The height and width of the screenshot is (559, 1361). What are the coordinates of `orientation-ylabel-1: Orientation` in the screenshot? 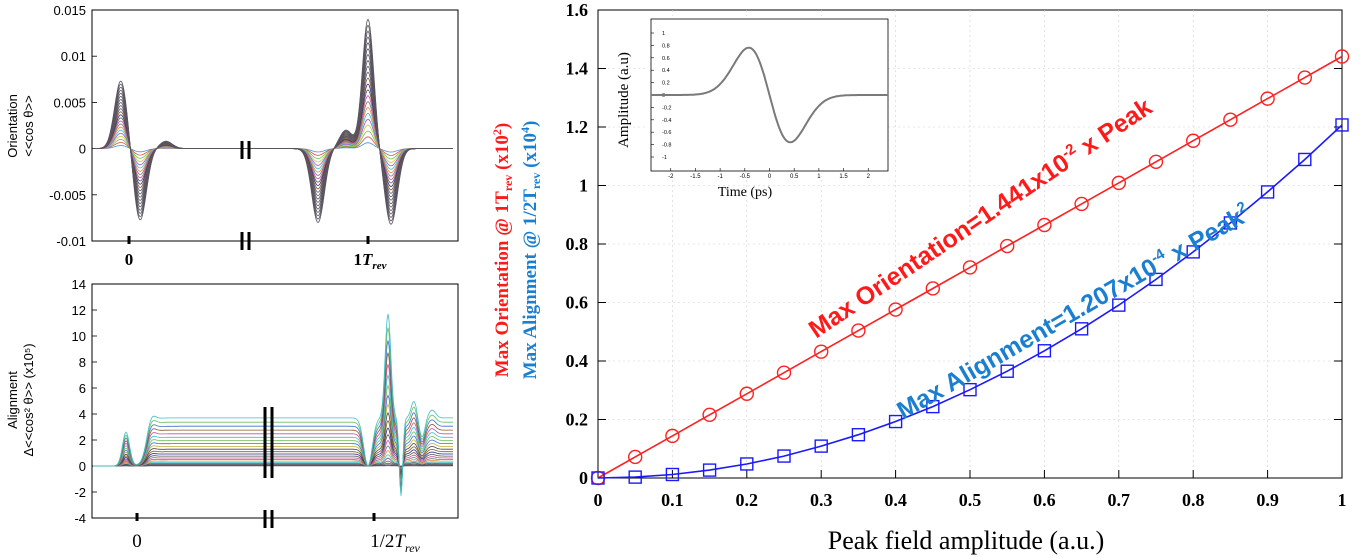 It's located at (12, 126).